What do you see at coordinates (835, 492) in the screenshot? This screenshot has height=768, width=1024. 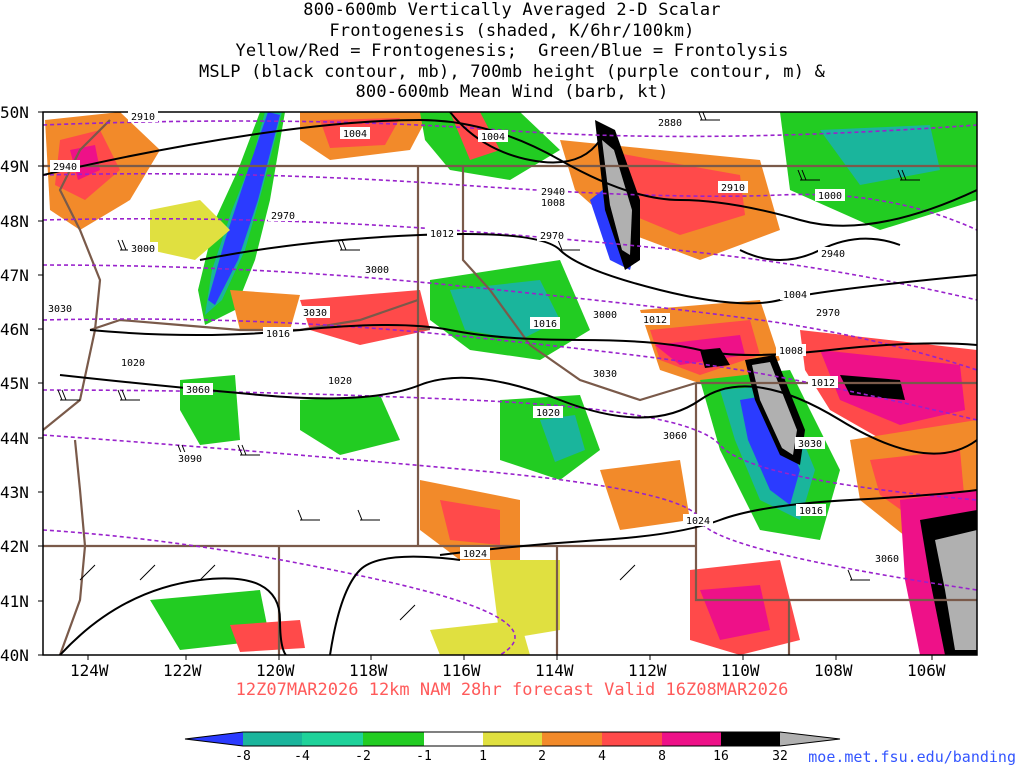 I see `border-id-wy-ut` at bounding box center [835, 492].